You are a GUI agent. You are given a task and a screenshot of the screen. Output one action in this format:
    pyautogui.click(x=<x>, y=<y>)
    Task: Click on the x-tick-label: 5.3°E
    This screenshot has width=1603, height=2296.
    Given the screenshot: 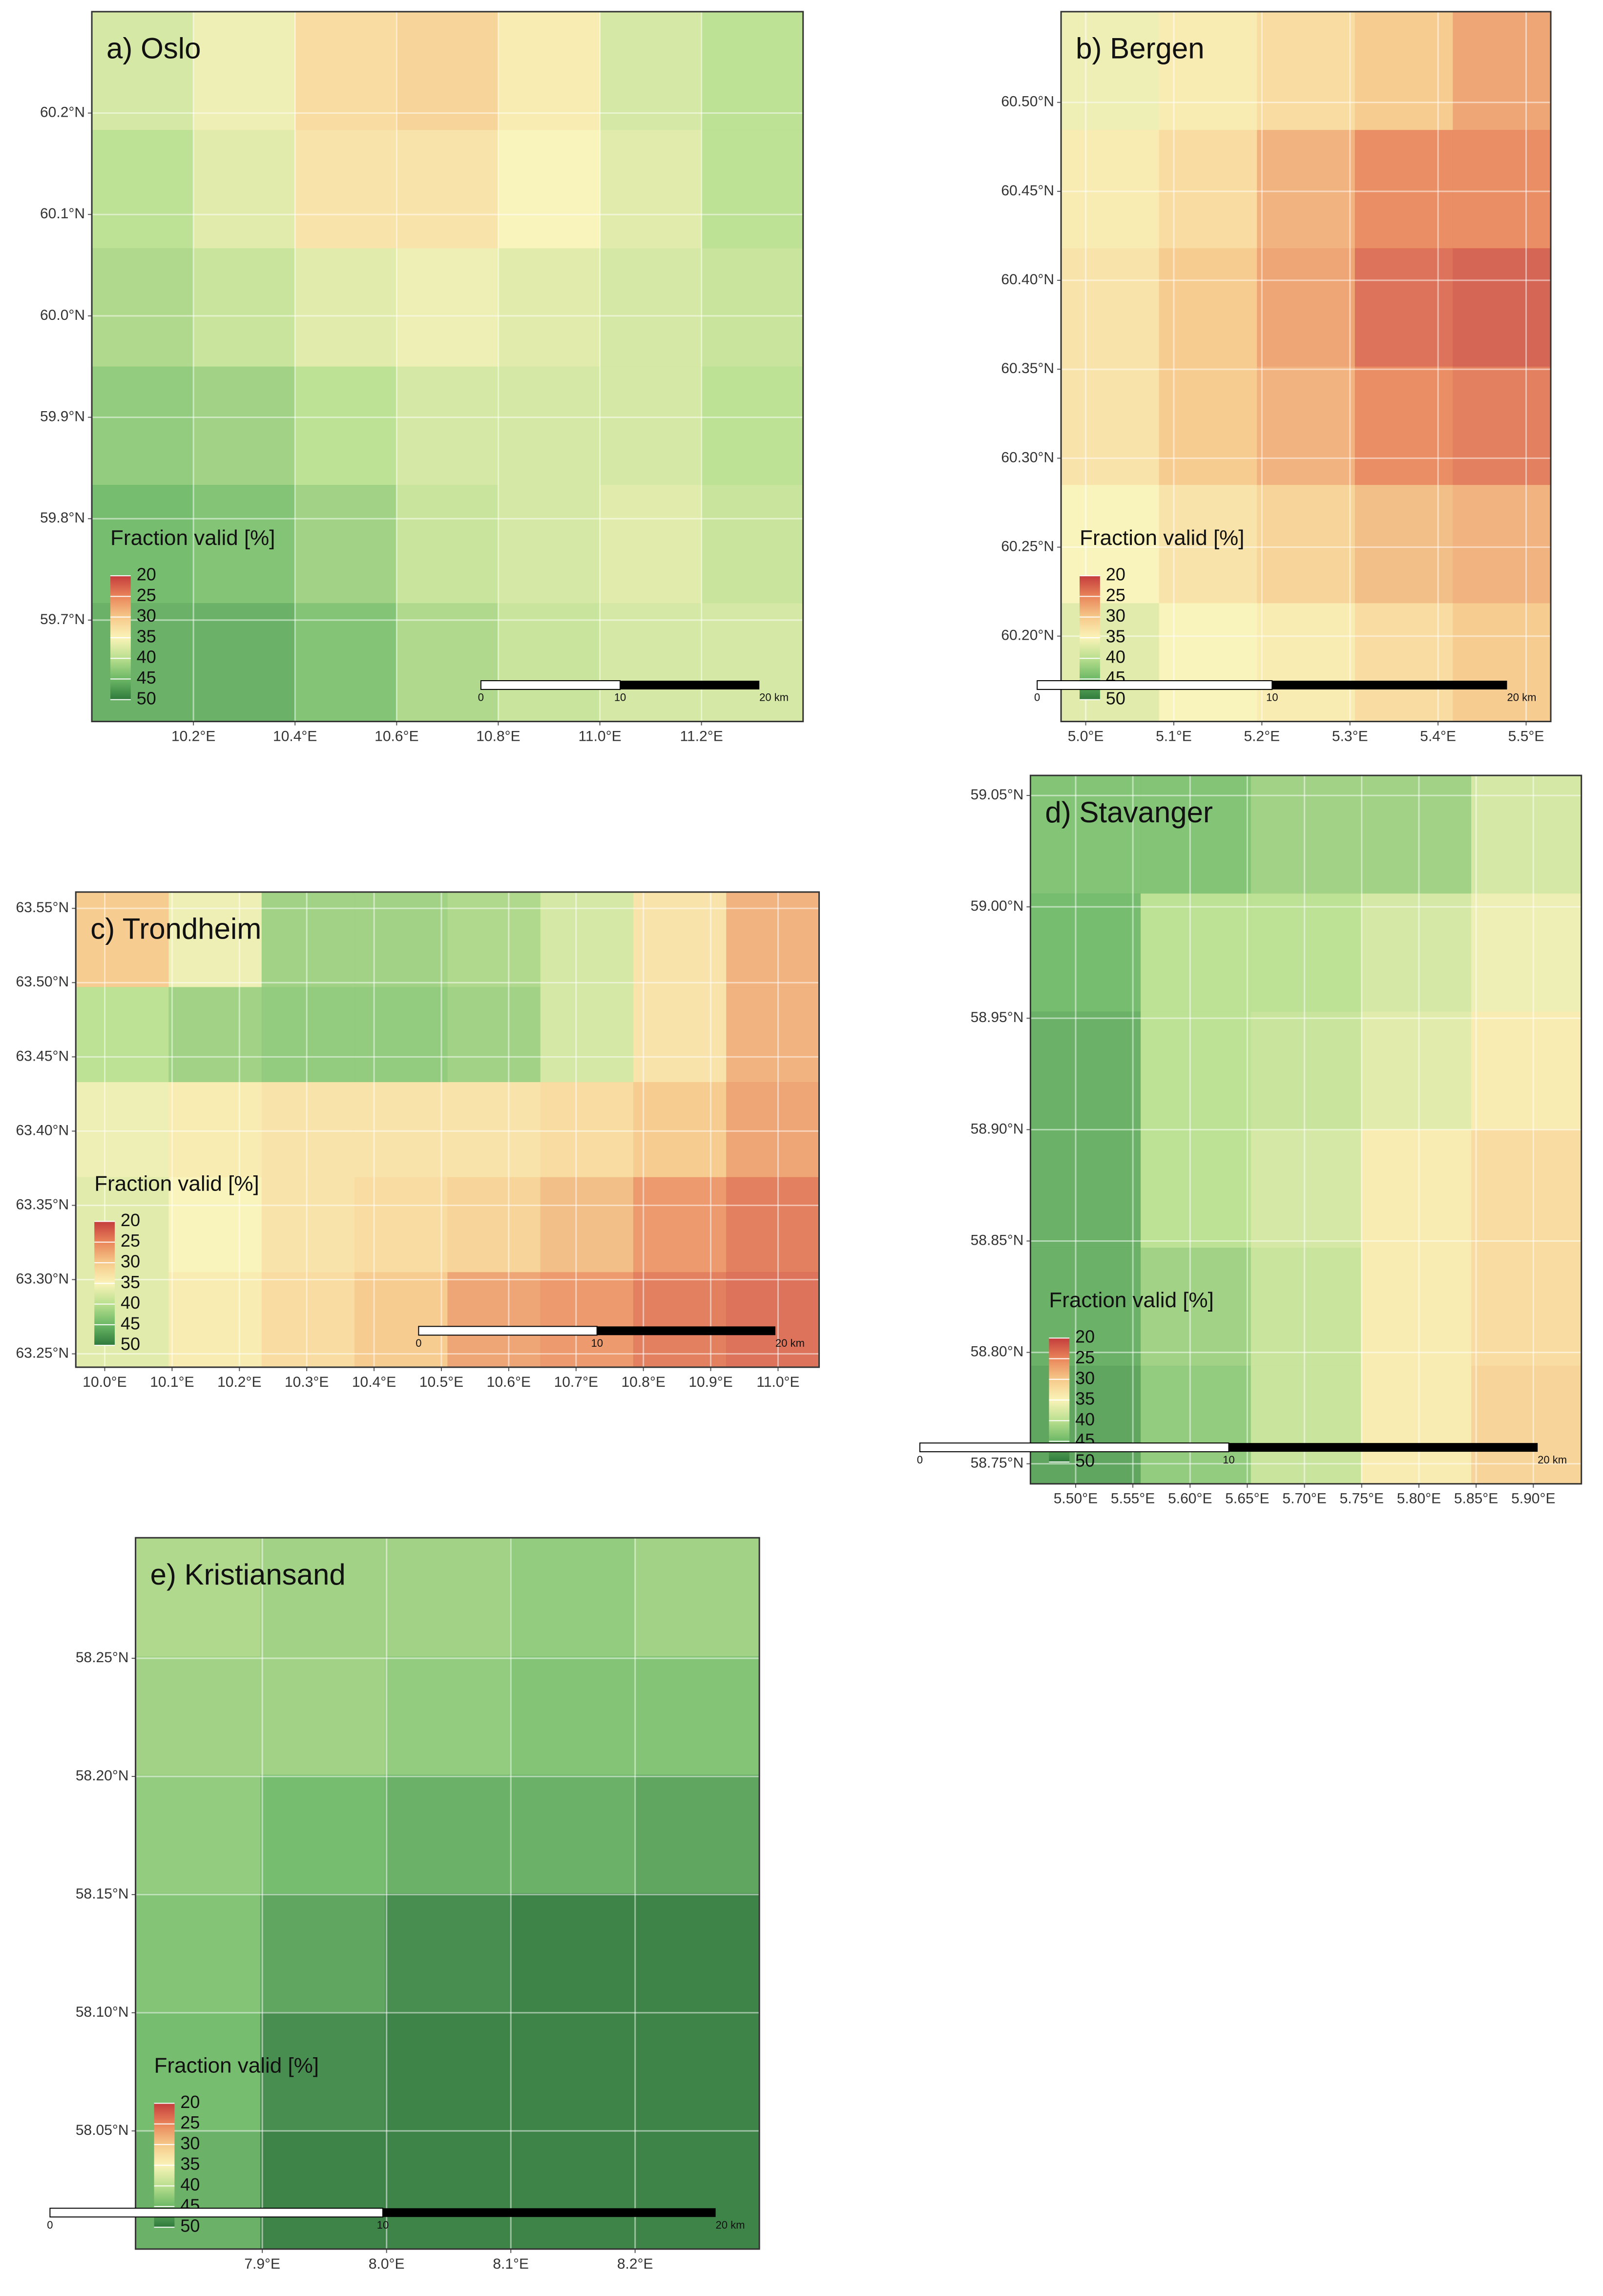 What is the action you would take?
    pyautogui.click(x=1350, y=736)
    